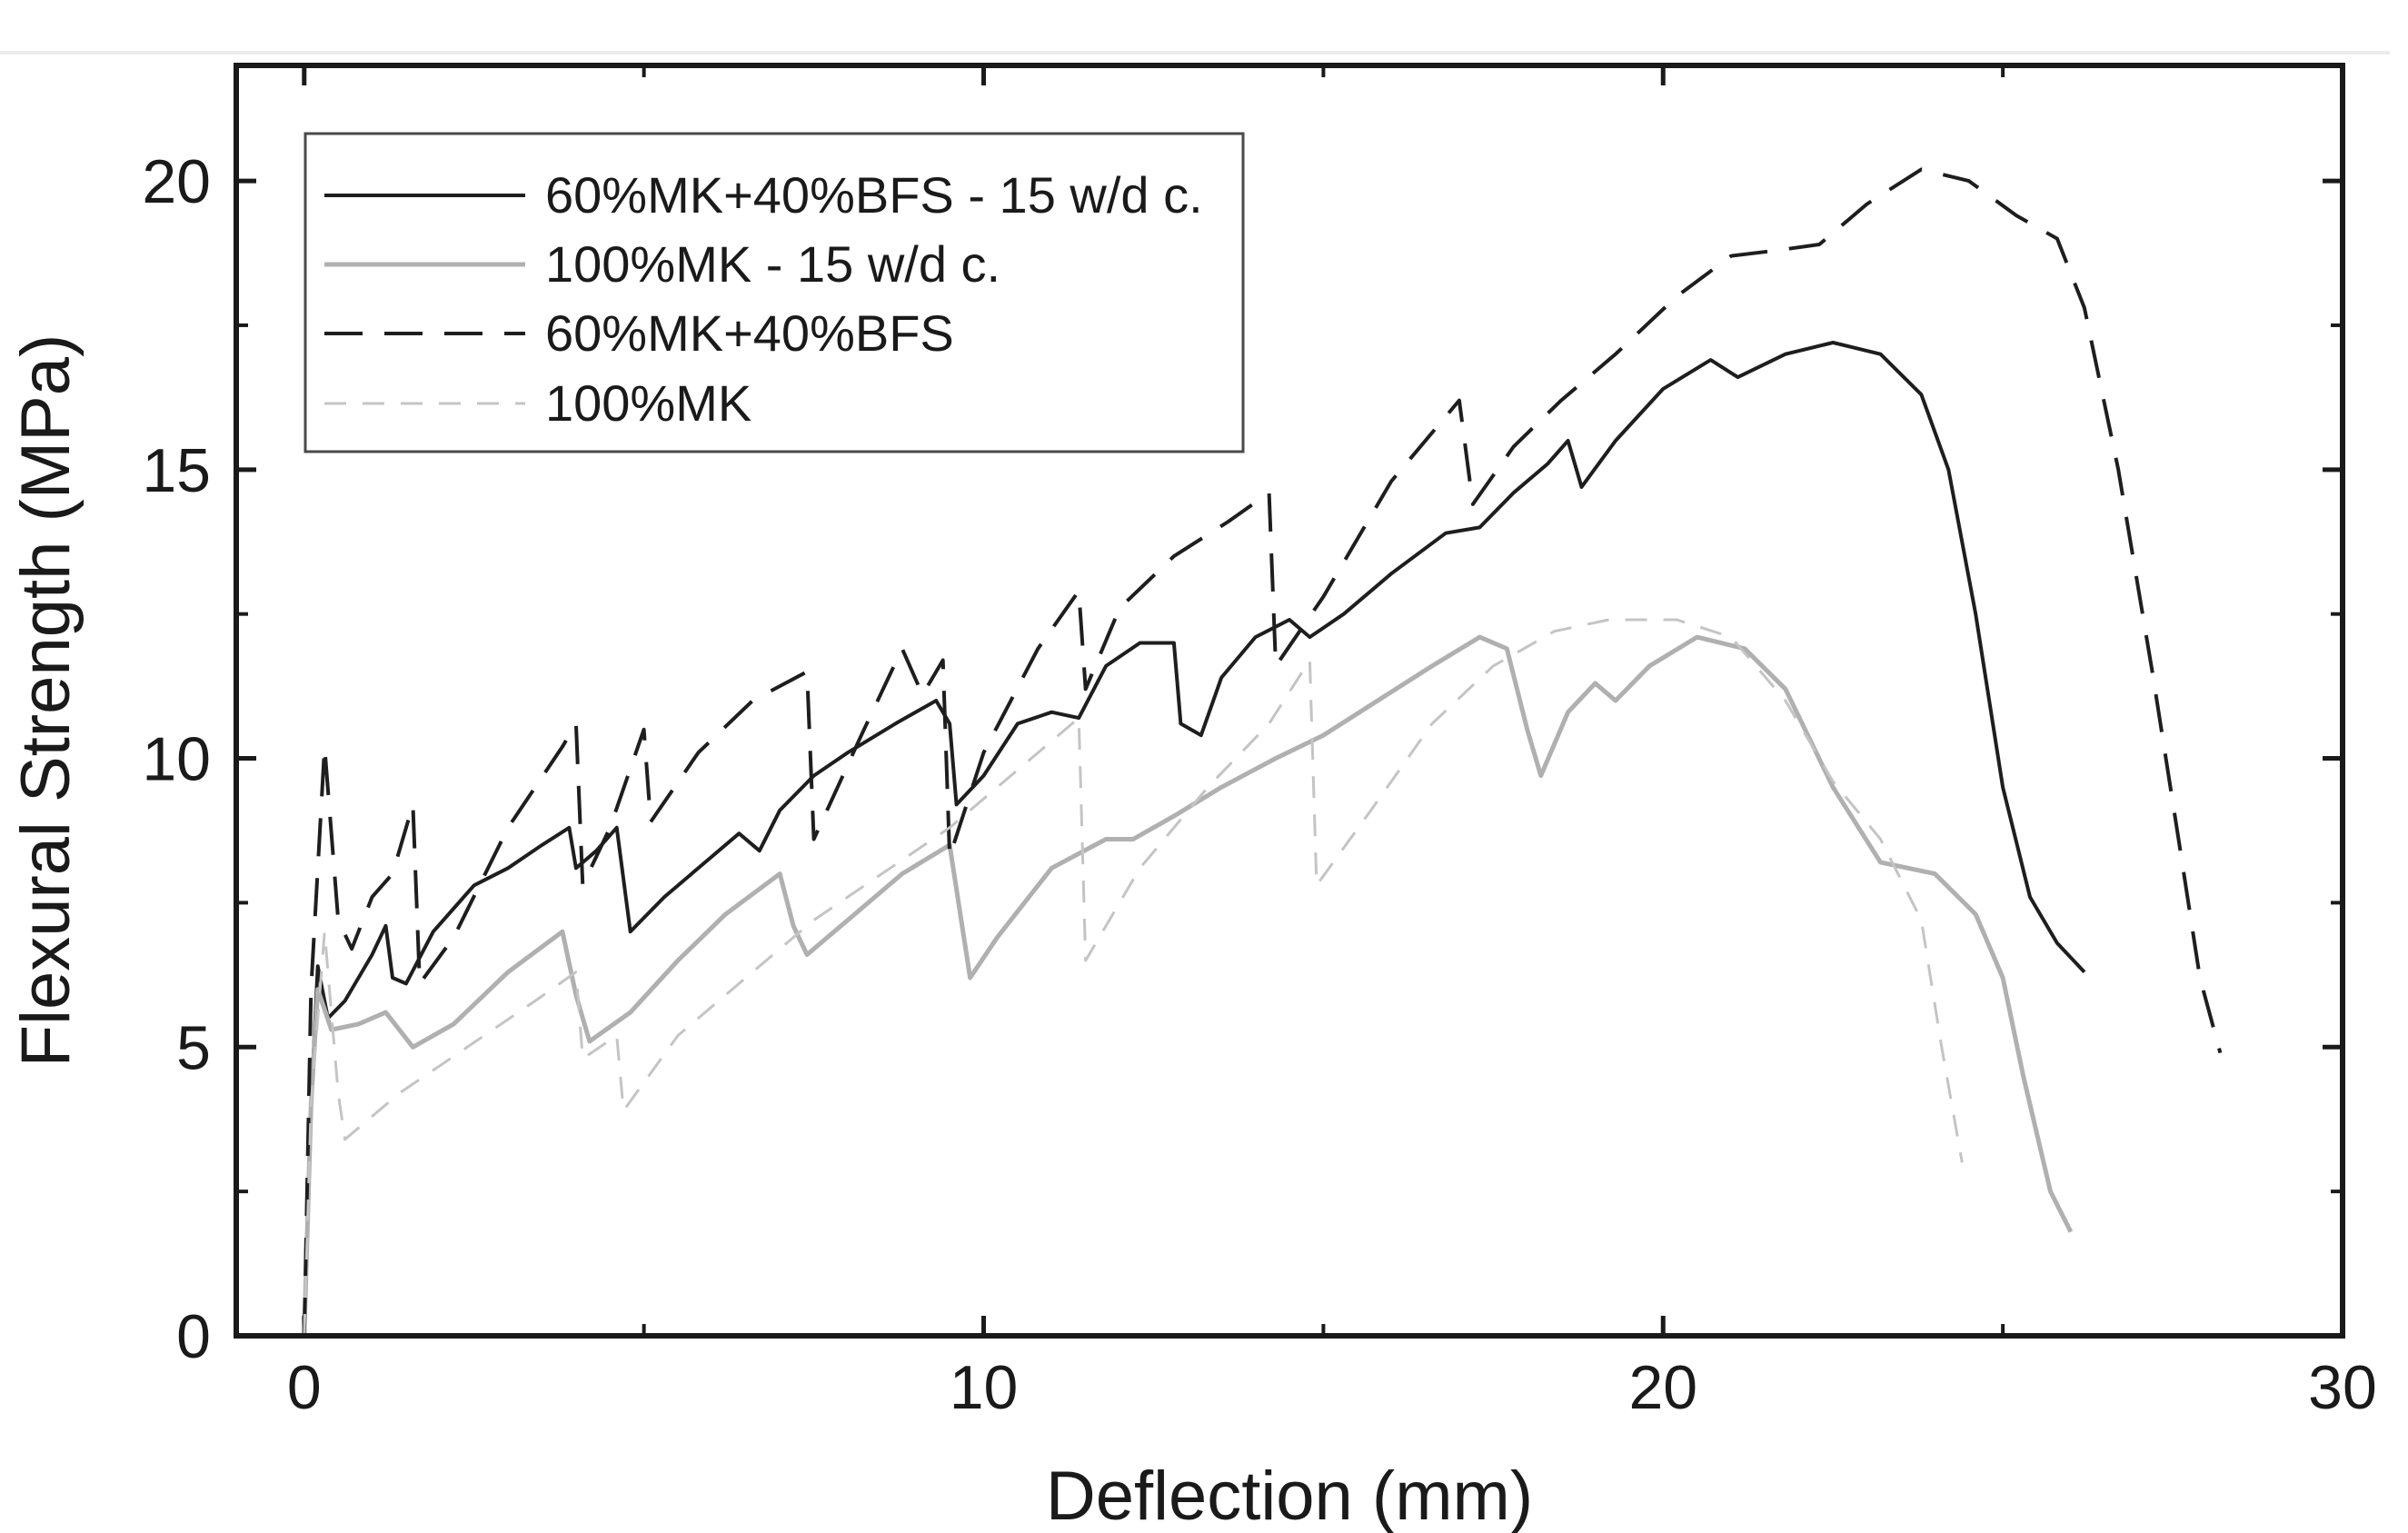 This screenshot has width=2408, height=1533. Describe the element at coordinates (1662, 1387) in the screenshot. I see `x-tick-label-20: 20` at that location.